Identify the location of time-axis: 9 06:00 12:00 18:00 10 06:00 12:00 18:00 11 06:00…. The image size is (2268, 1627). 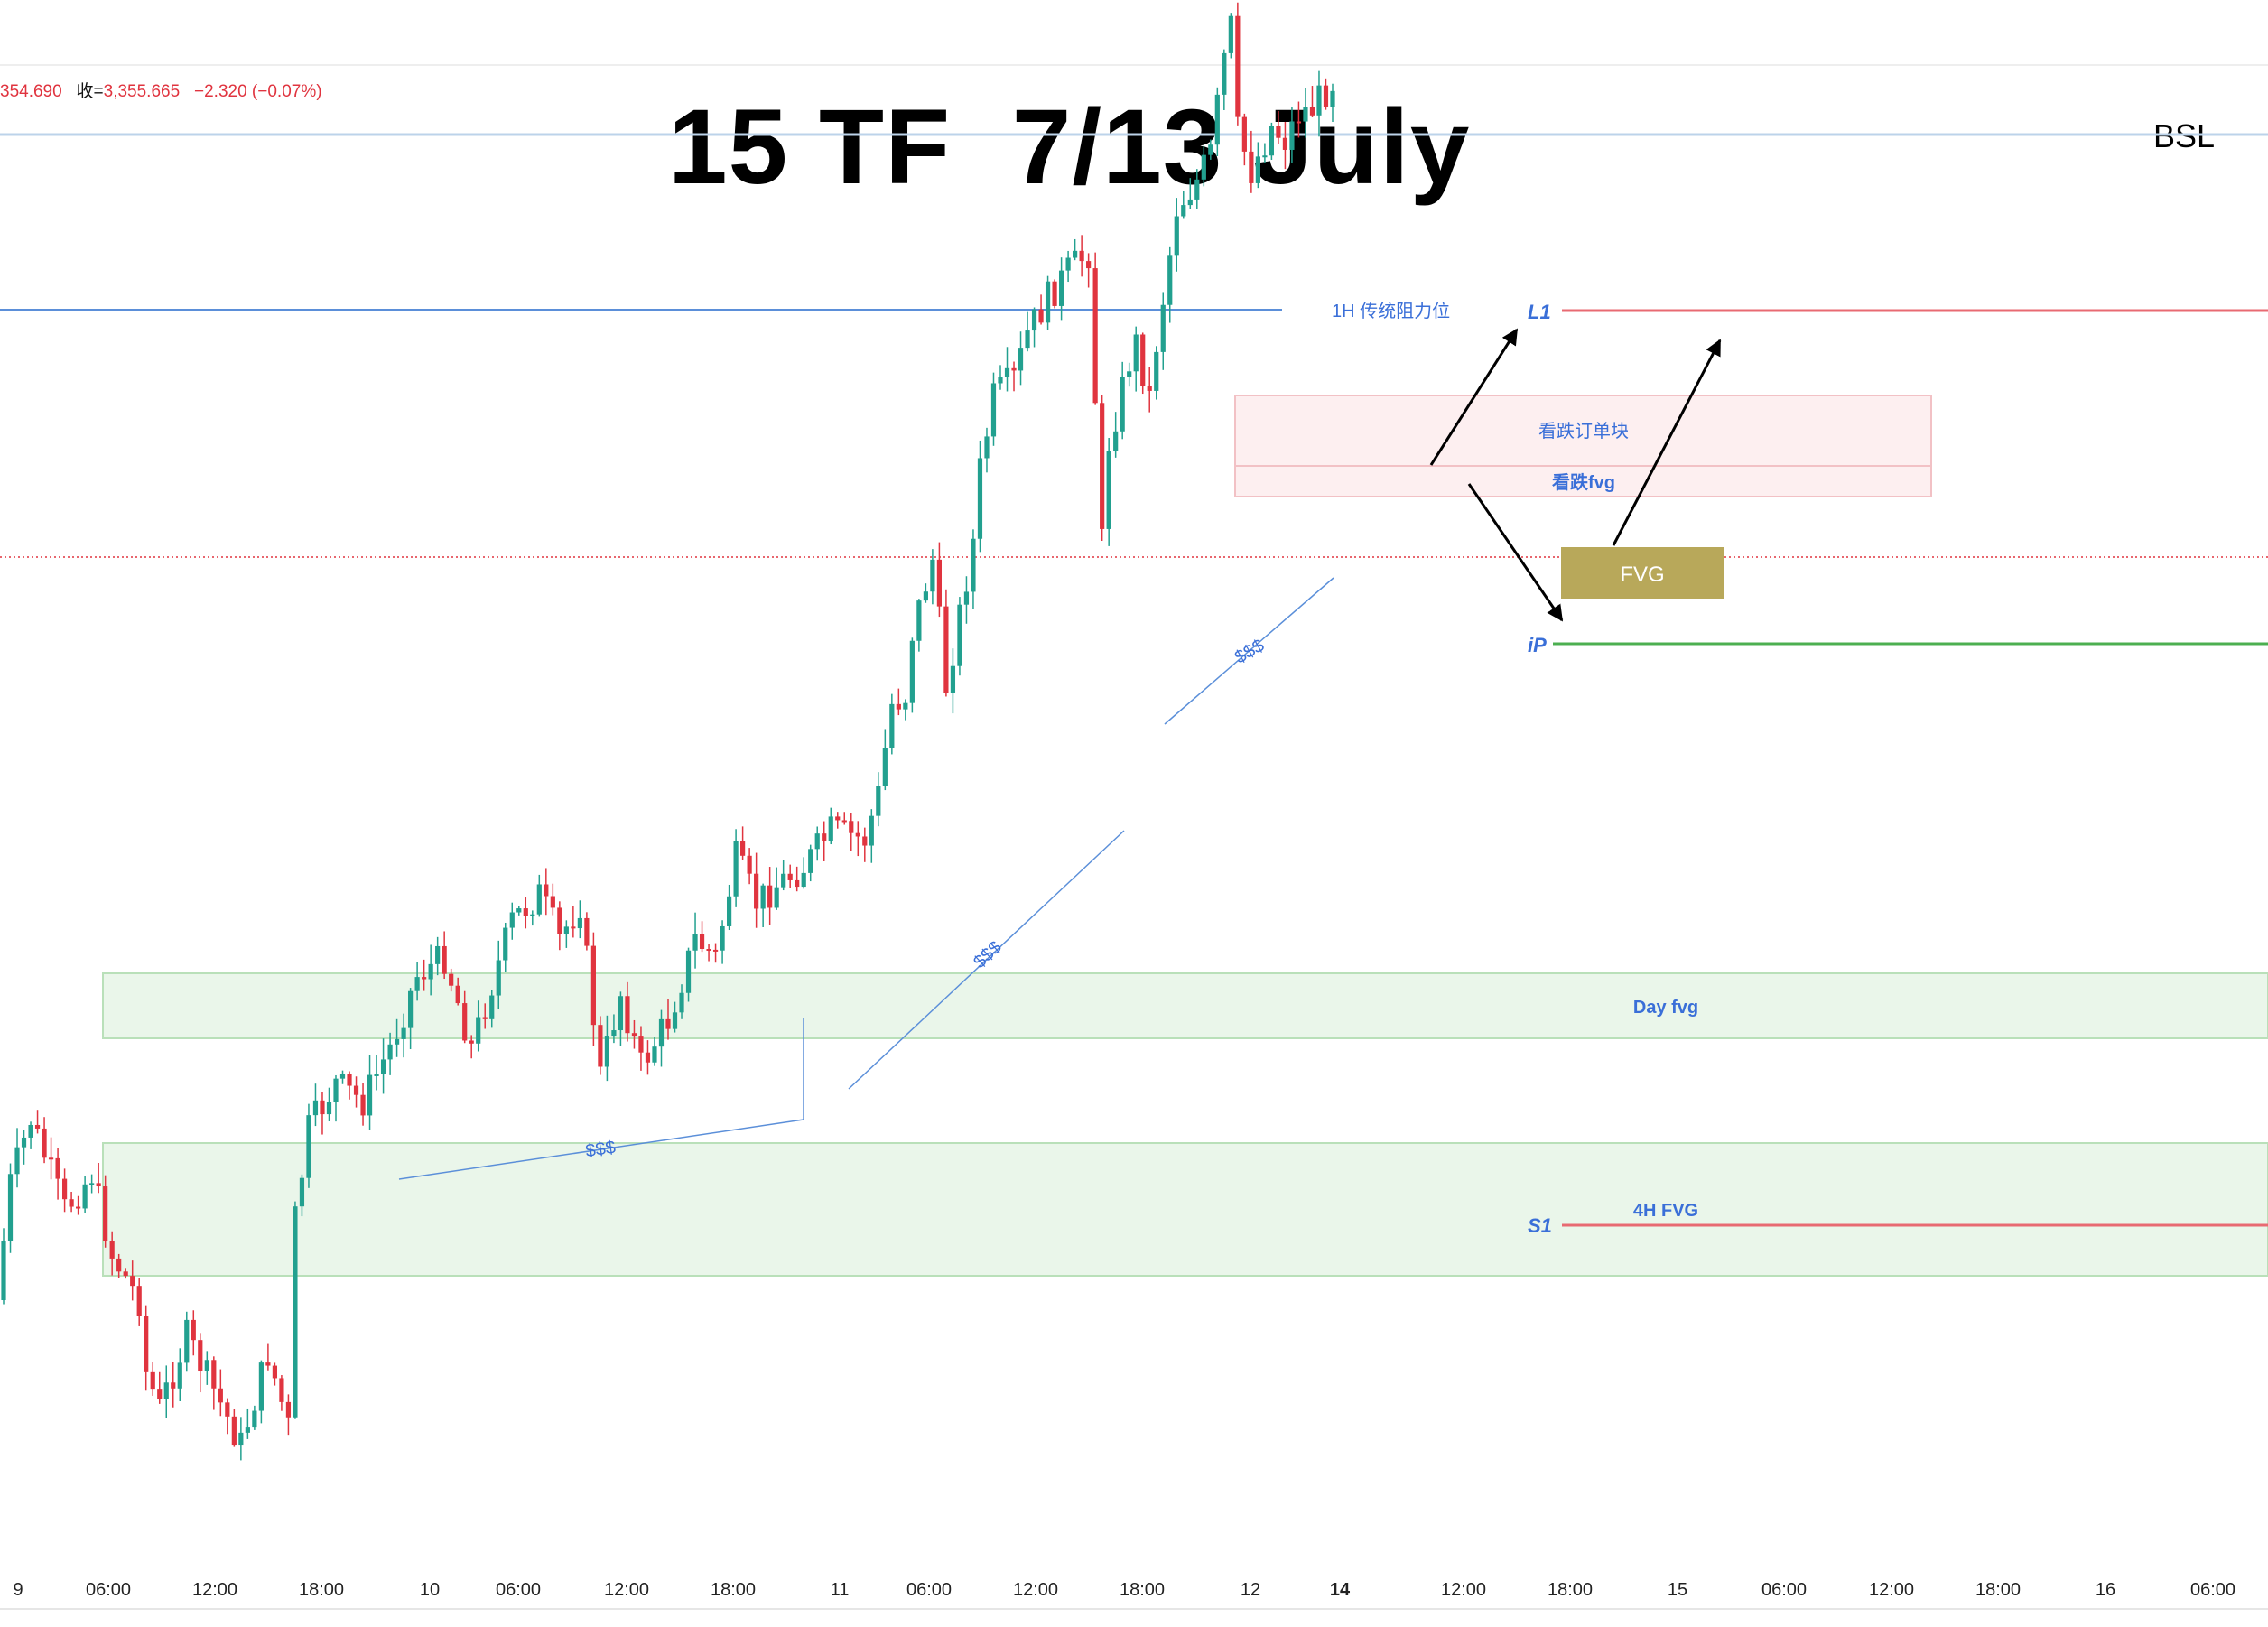
(1124, 1590).